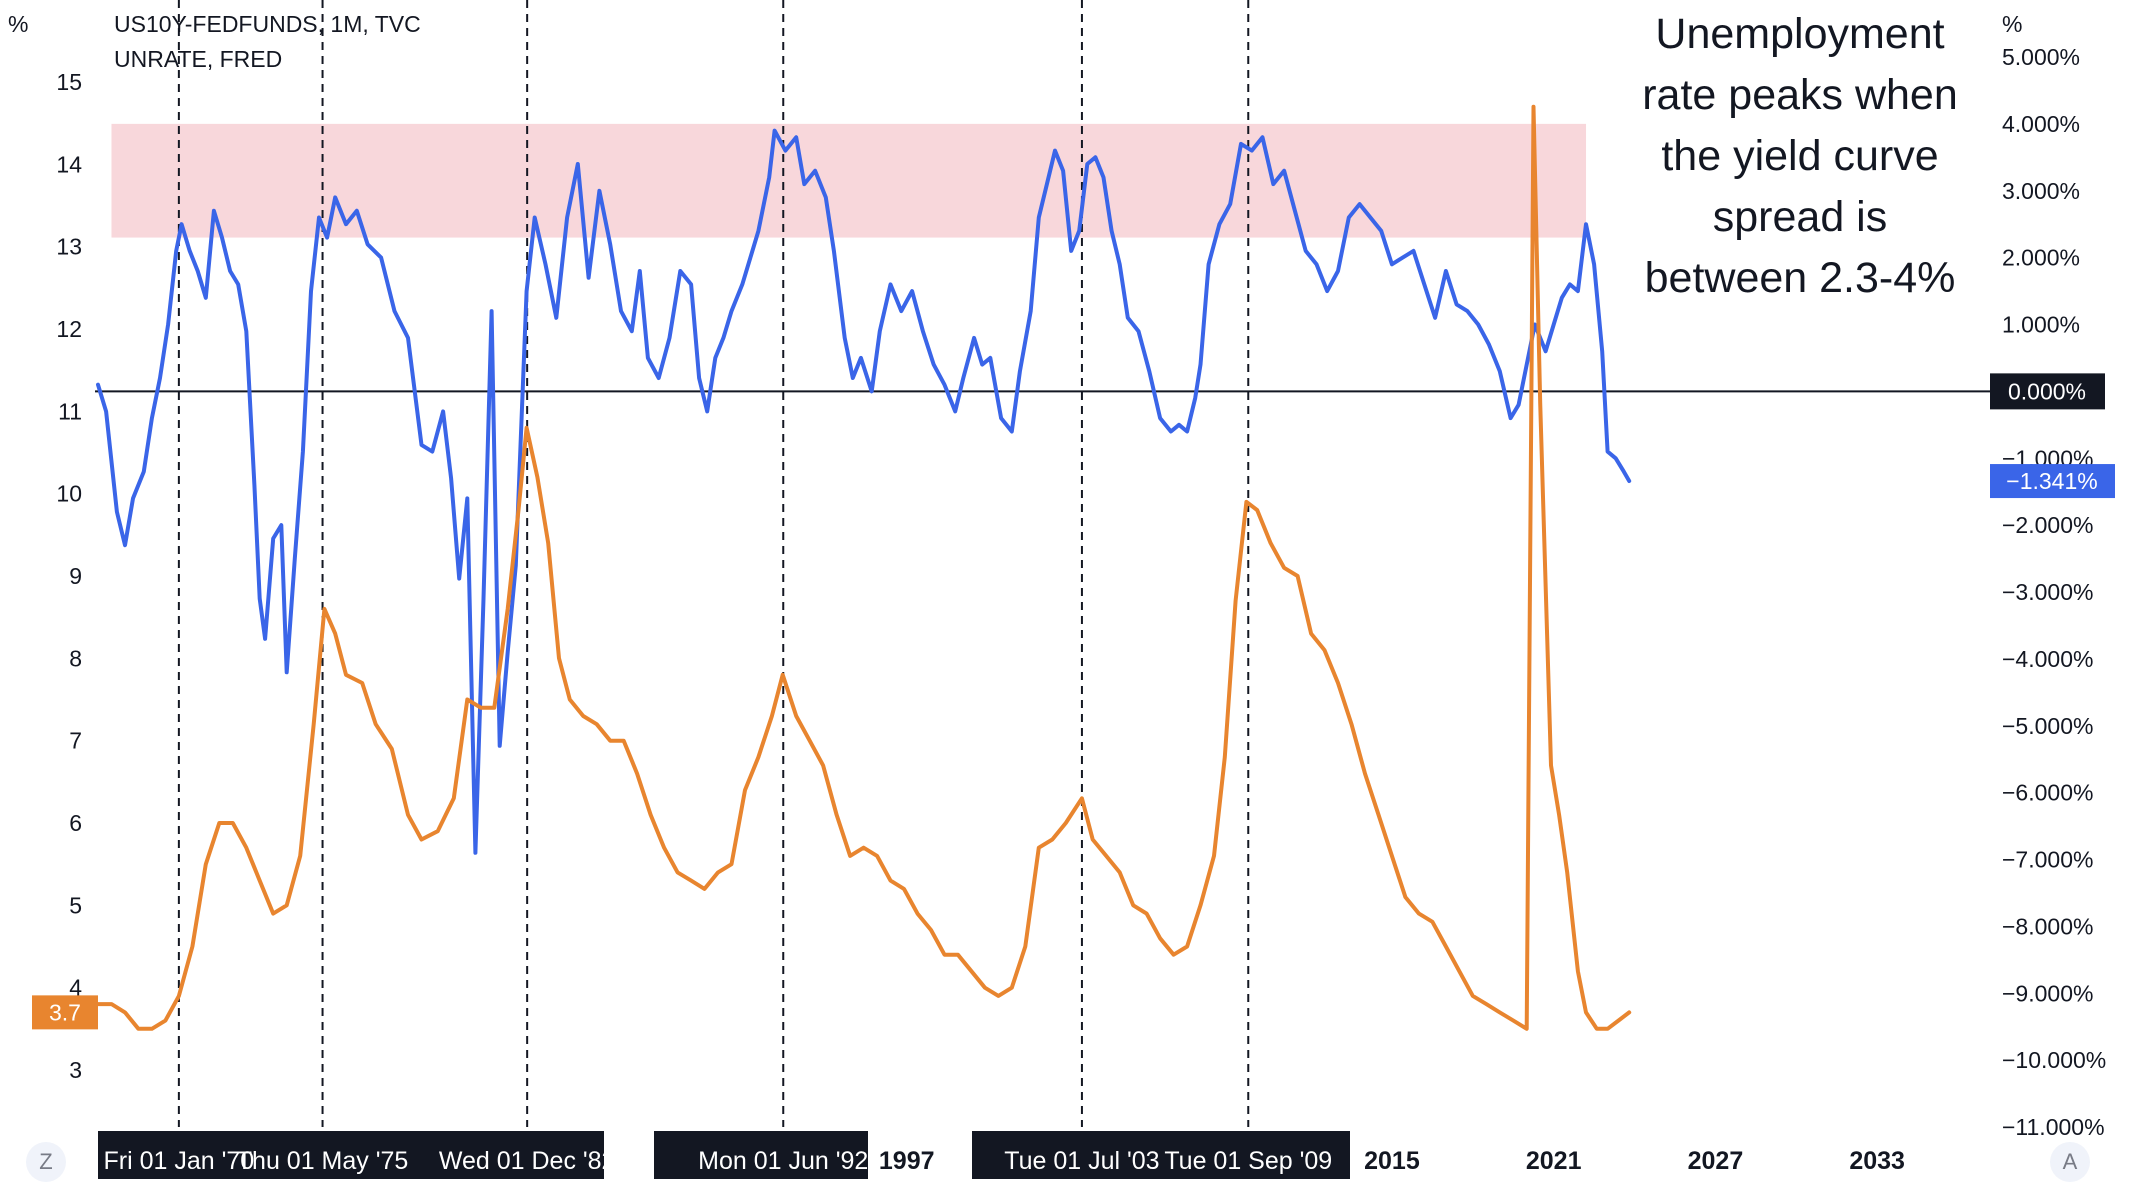 This screenshot has width=2140, height=1182. I want to click on left-axis-tick: 13, so click(69, 247).